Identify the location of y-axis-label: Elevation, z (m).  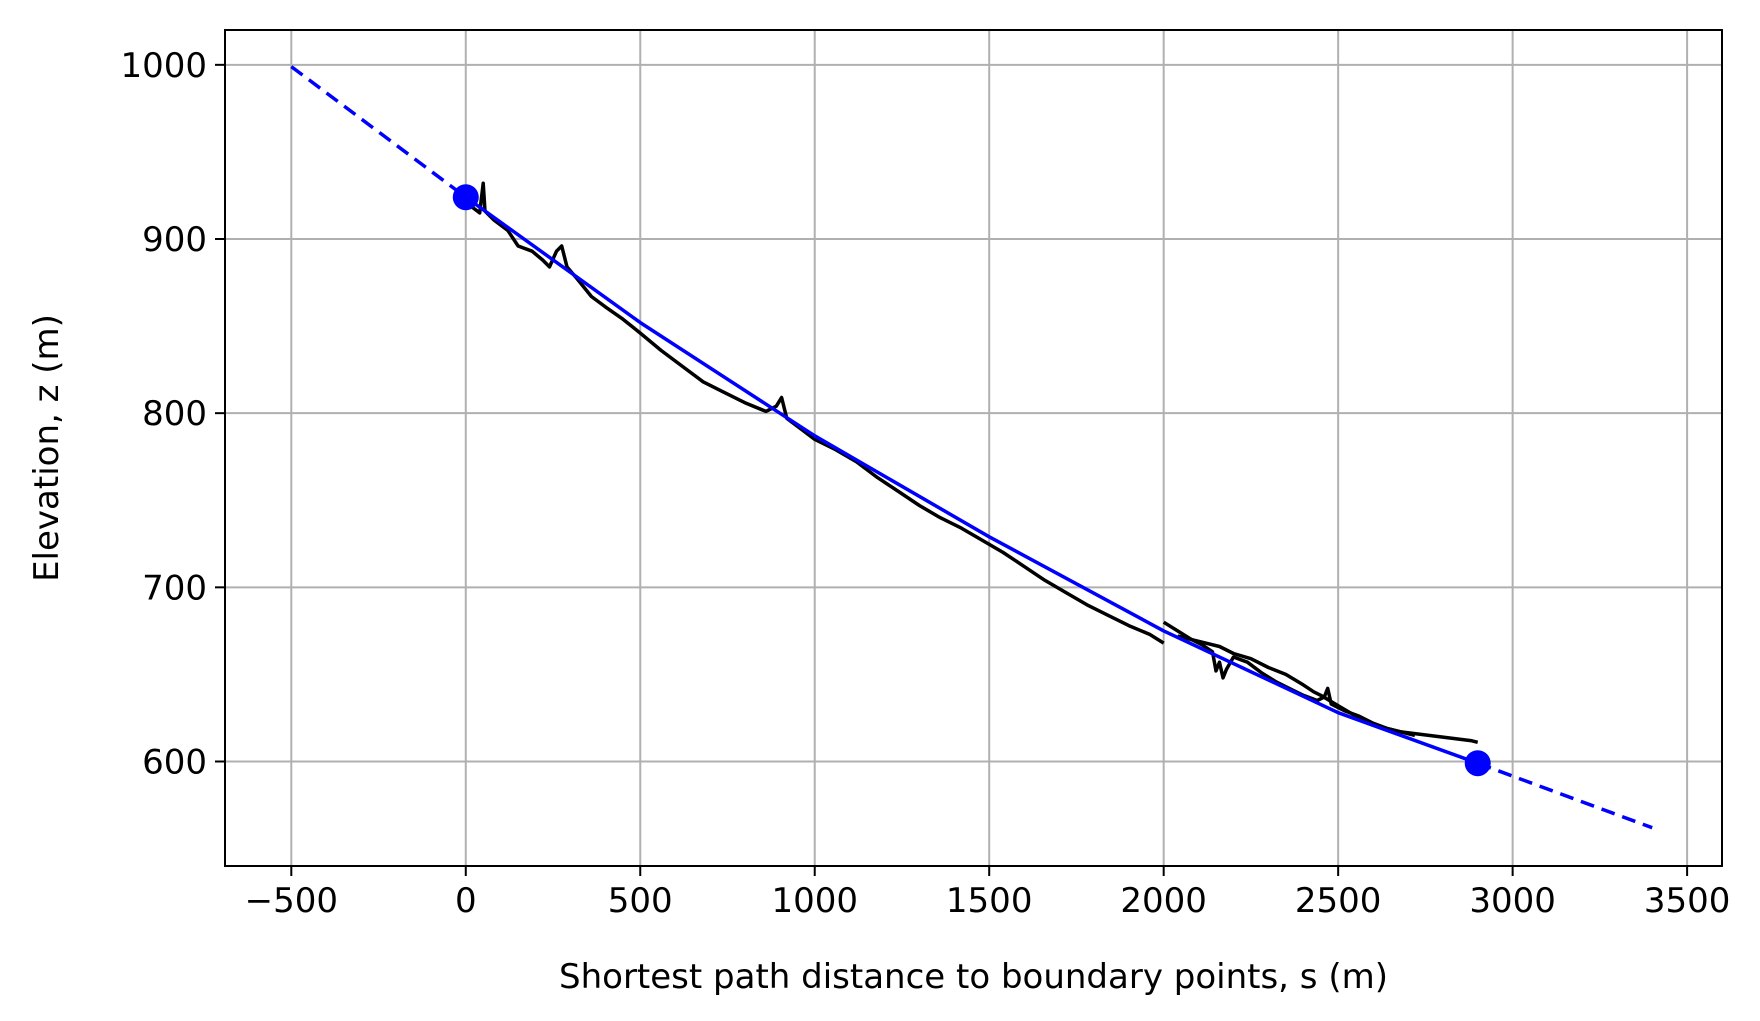
(47, 448).